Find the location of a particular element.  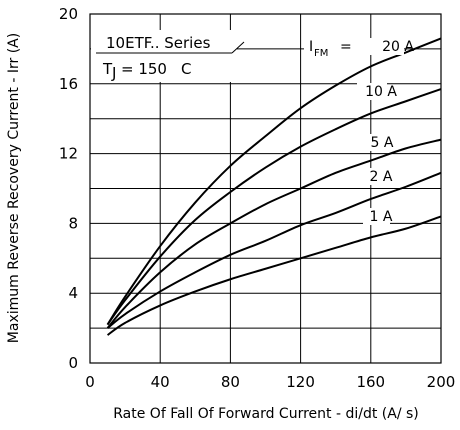

title-box-bg is located at coordinates (164, 56).